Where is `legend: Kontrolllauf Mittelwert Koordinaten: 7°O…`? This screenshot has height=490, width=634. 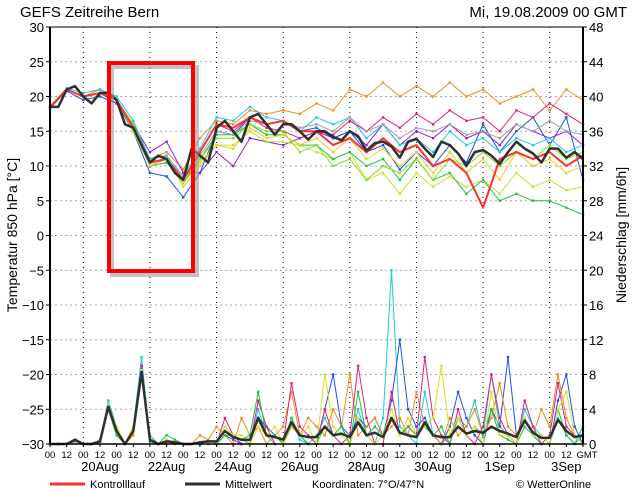
legend: Kontrolllauf Mittelwert Koordinaten: 7°O… is located at coordinates (320, 484).